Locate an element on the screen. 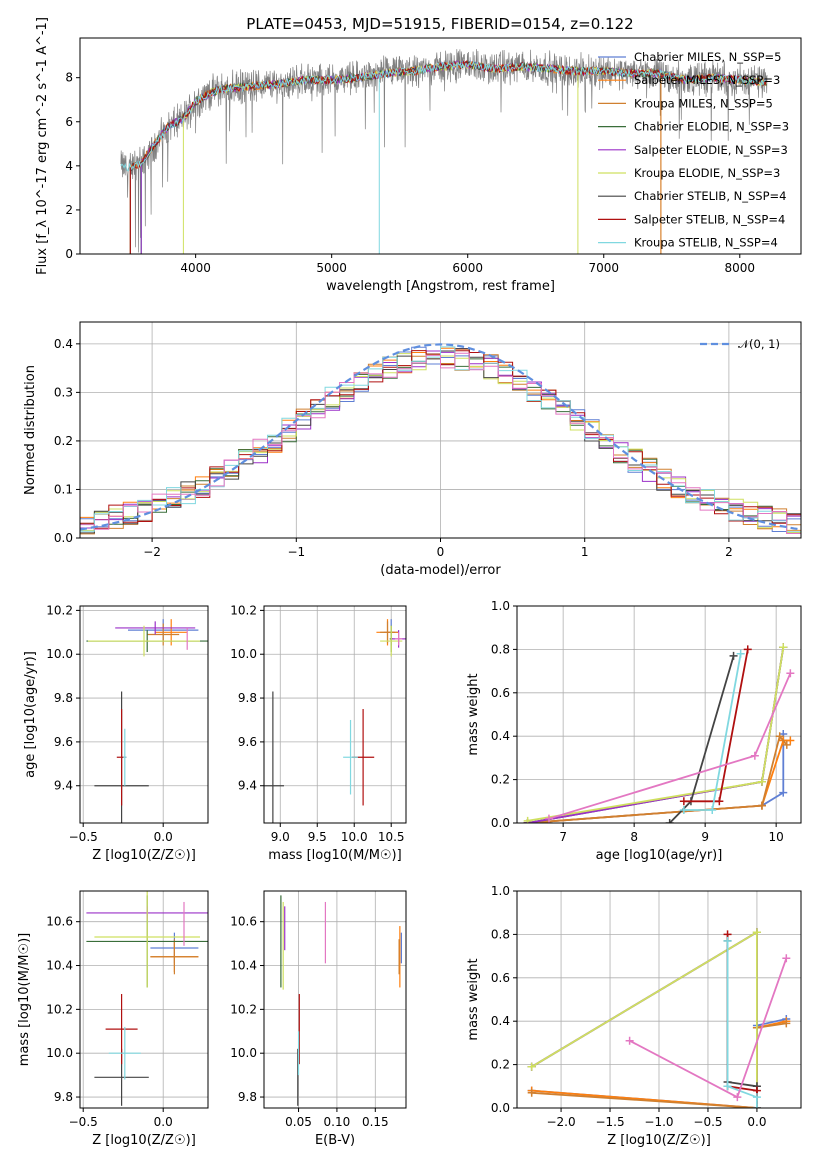  weight-line-chabrier-stelib is located at coordinates (702, 739).